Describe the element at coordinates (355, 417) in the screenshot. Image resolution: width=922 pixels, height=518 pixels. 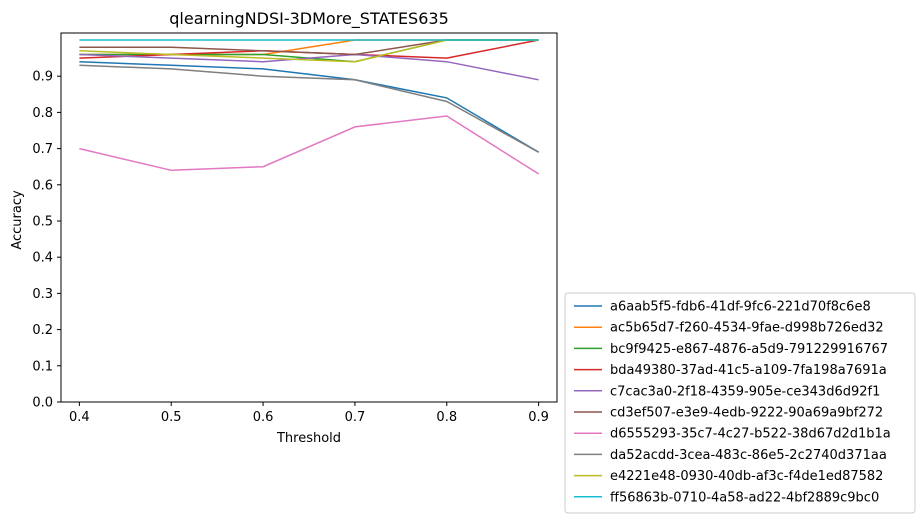
I see `x-tick-label: 0.7` at that location.